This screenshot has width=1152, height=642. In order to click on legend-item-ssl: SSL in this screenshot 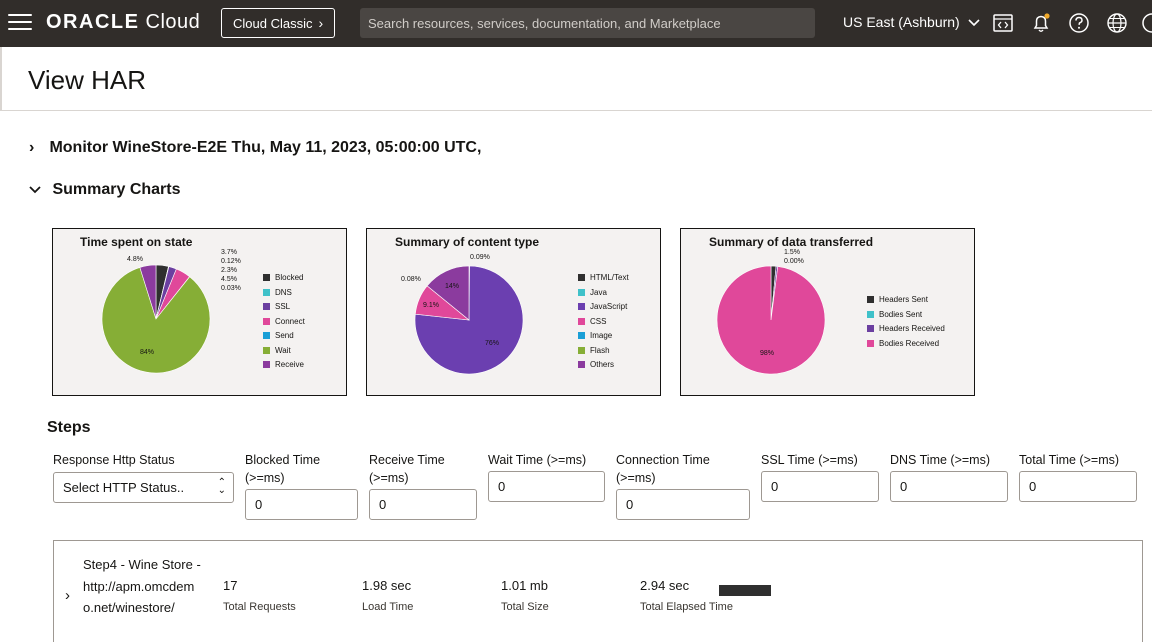, I will do `click(276, 306)`.